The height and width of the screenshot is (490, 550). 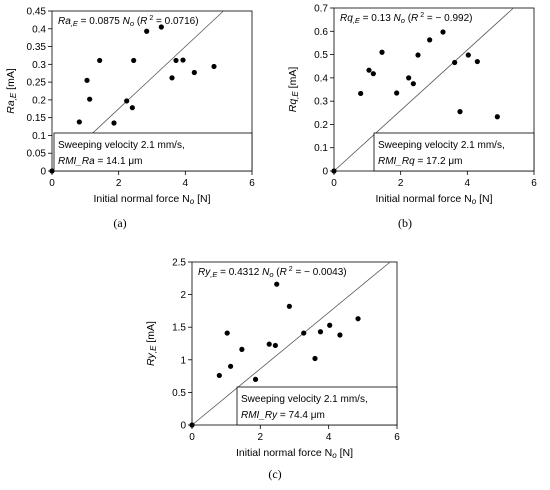 I want to click on annotation-line-2: RMI_Ry = 74.4 μm, so click(x=283, y=415).